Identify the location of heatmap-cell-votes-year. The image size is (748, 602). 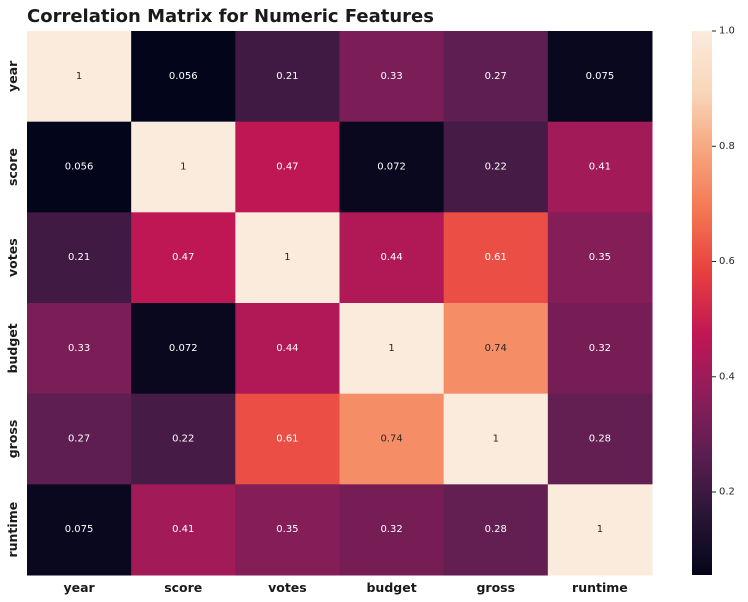
(79, 258).